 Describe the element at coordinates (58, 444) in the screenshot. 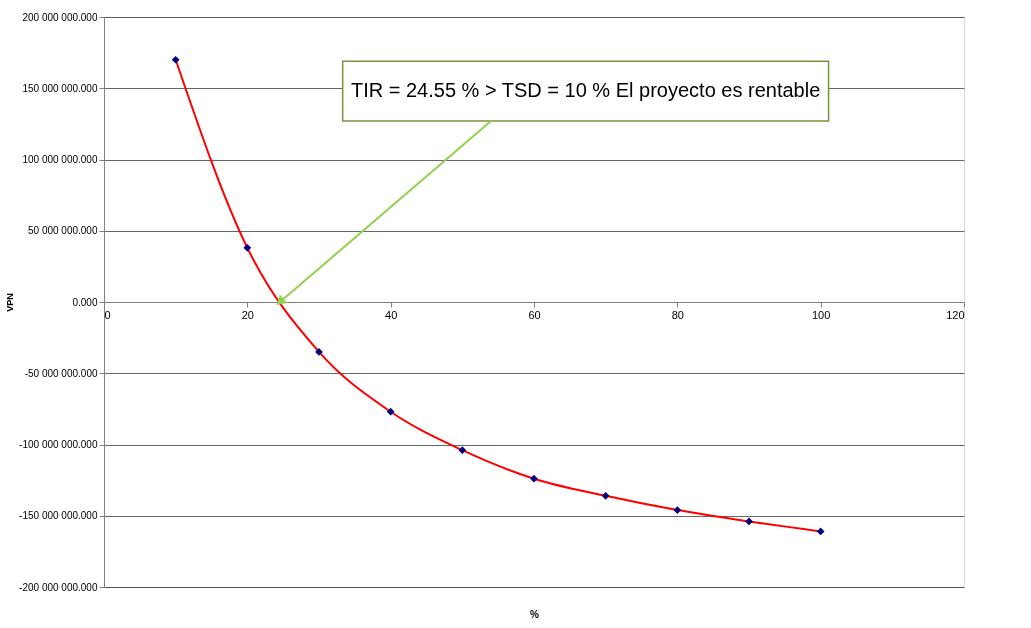

I see `y-tick-label: -100 000 000.000` at that location.